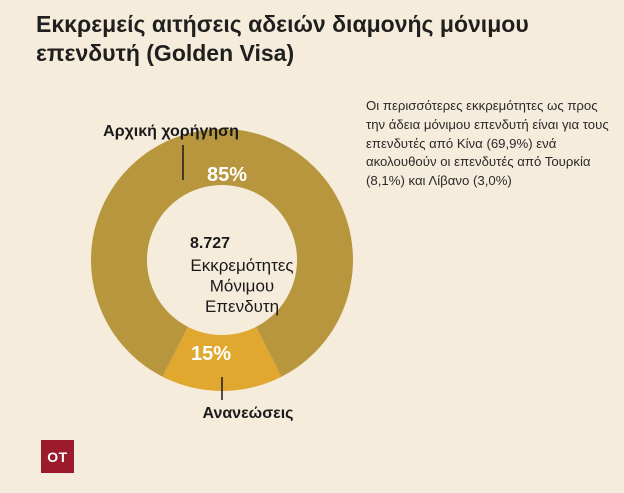  Describe the element at coordinates (227, 175) in the screenshot. I see `data-label-initial: 85%` at that location.